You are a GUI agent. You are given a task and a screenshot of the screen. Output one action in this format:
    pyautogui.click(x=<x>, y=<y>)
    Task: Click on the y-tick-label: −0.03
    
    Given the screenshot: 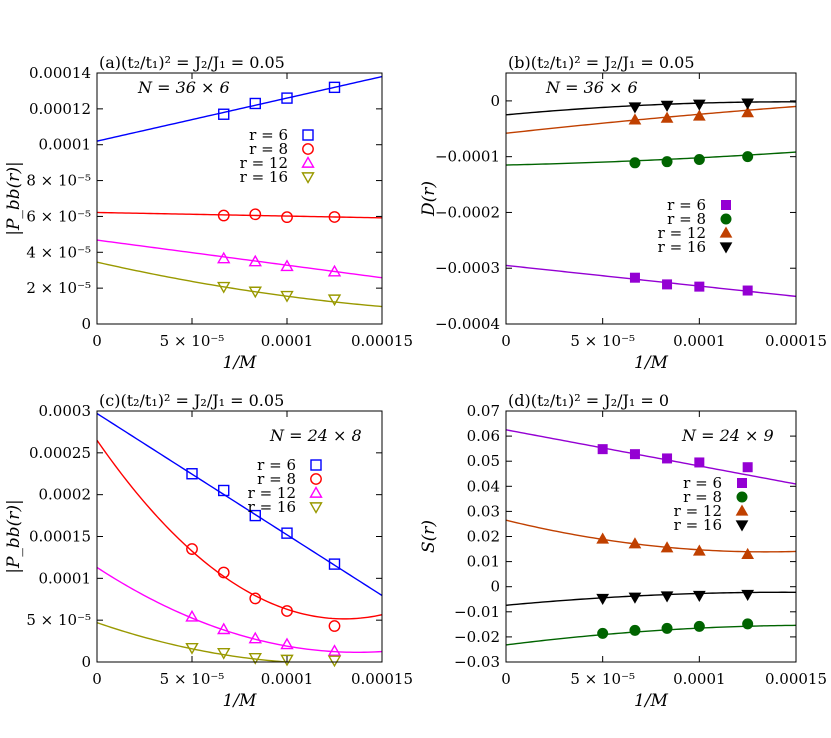 What is the action you would take?
    pyautogui.click(x=477, y=662)
    